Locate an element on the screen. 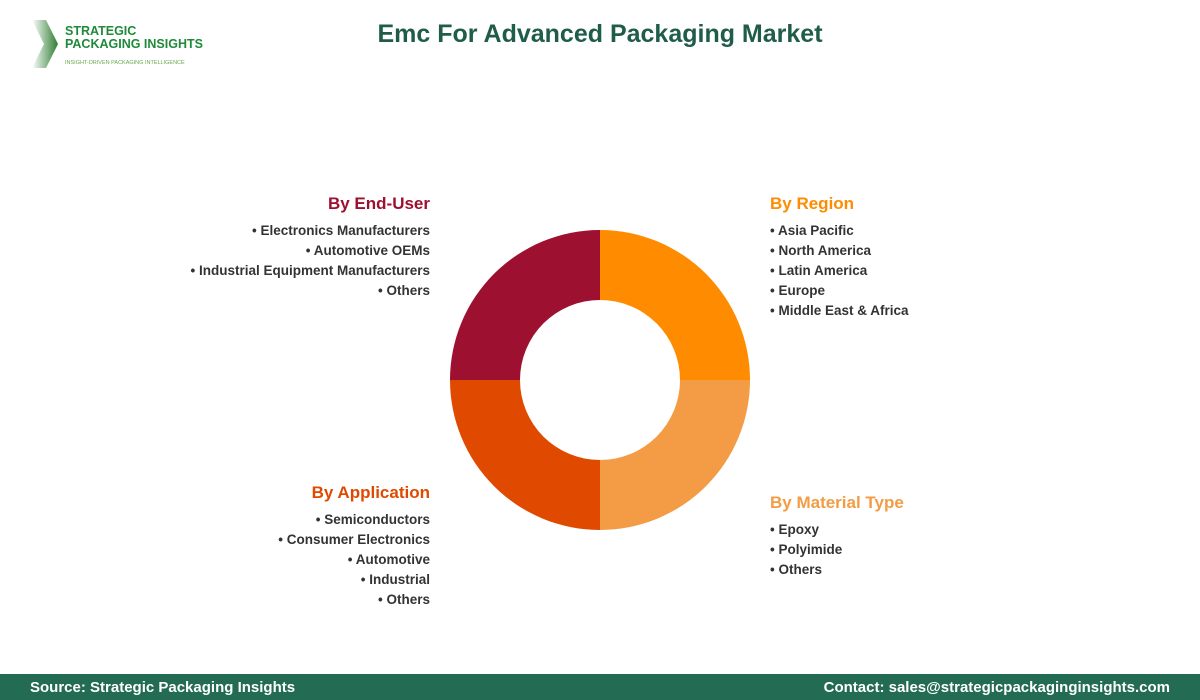 This screenshot has height=700, width=1200. list-item: • Industrial Equipment Manufacturers is located at coordinates (310, 270).